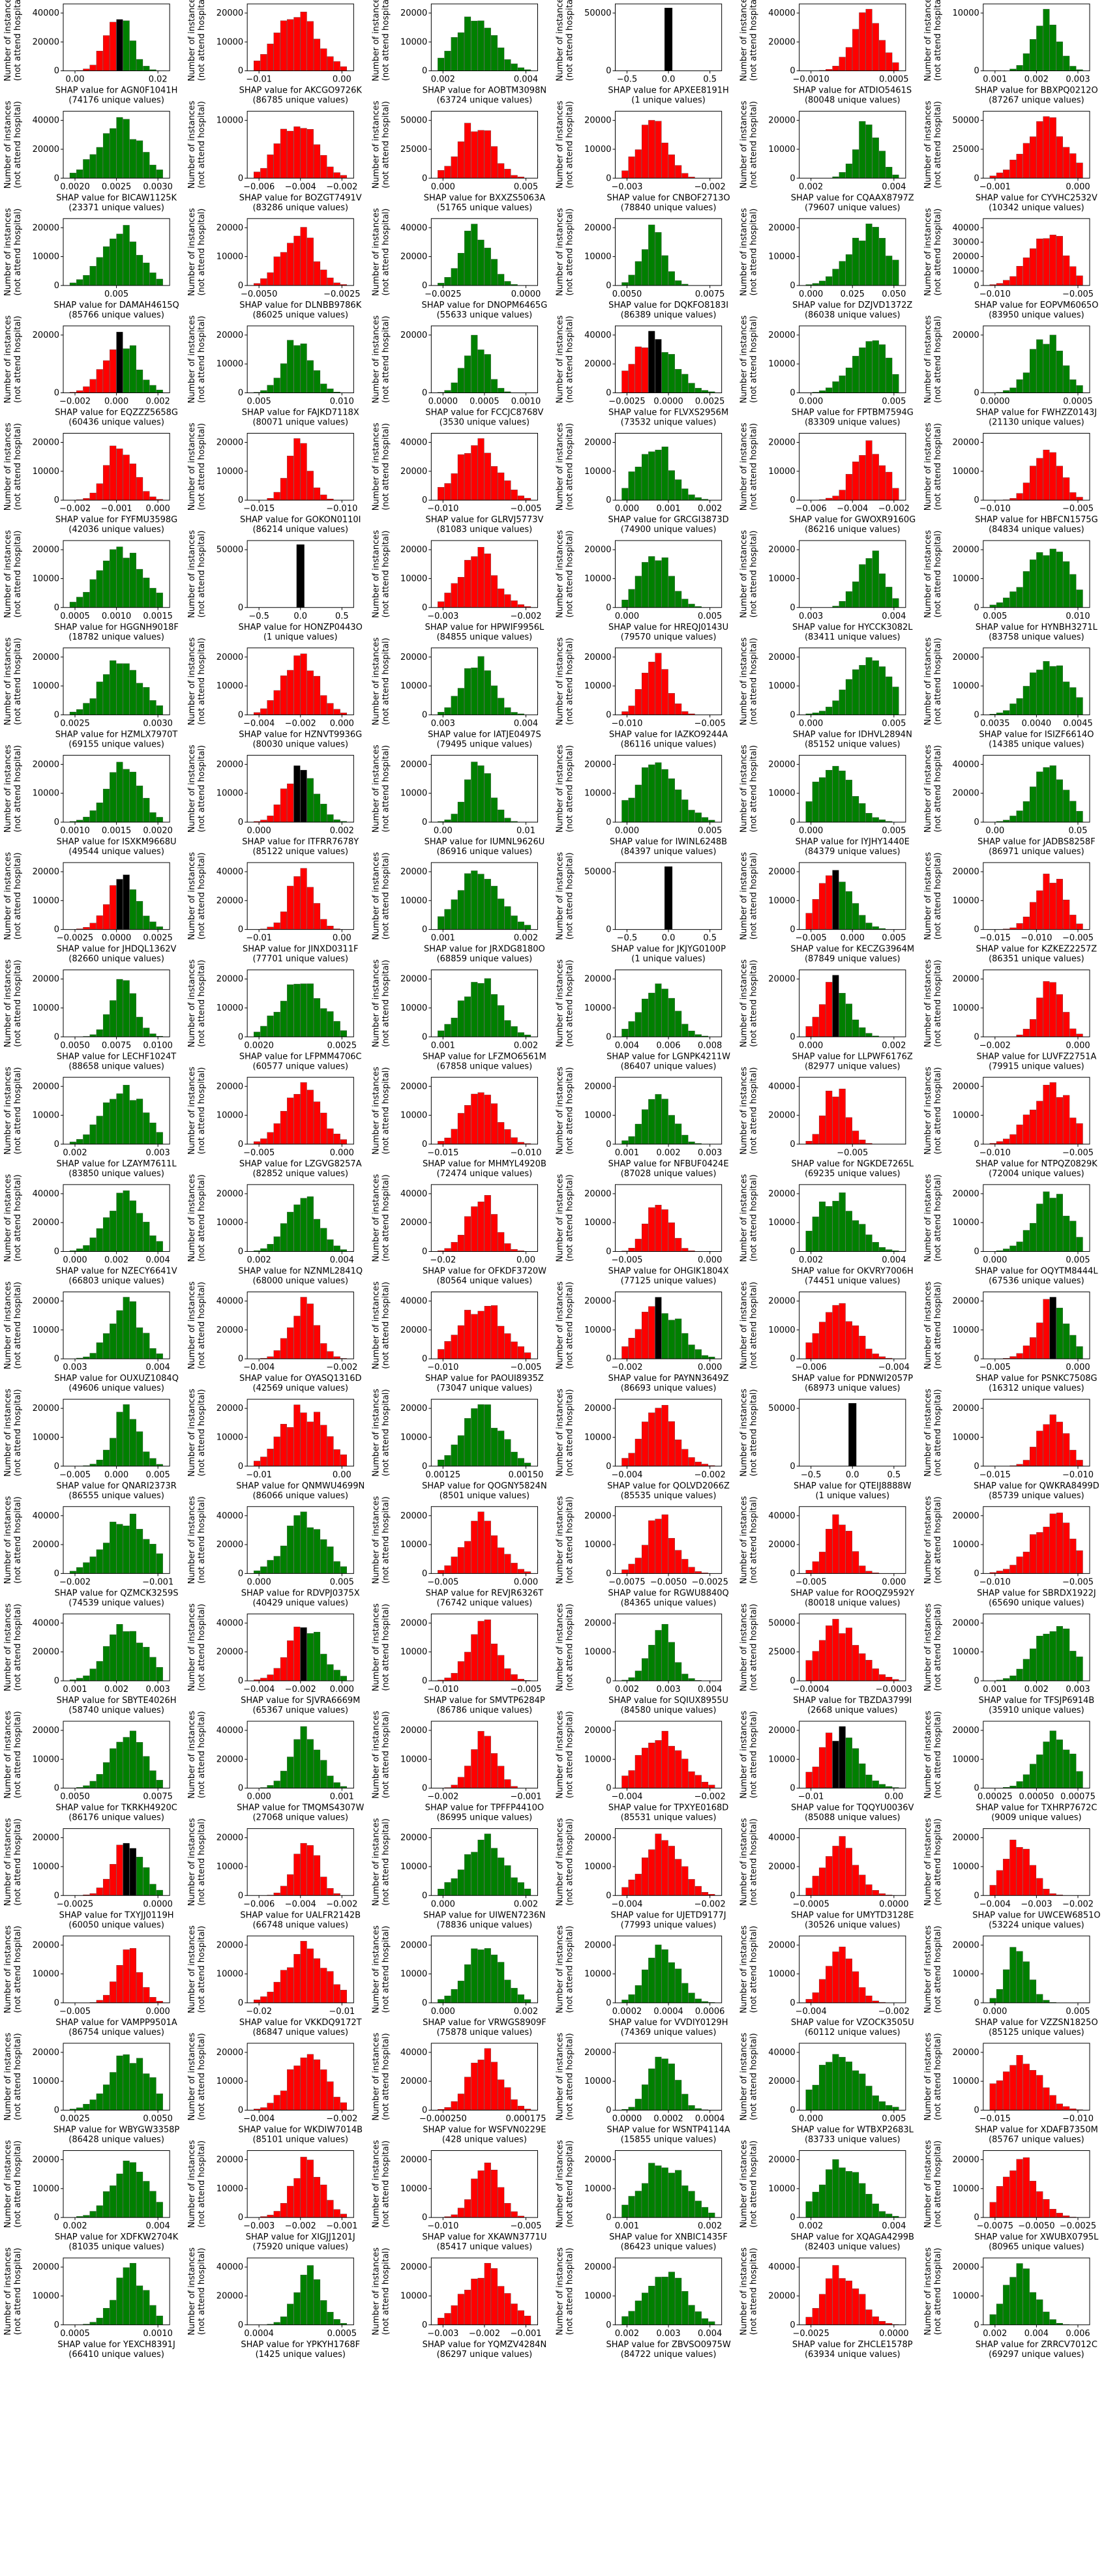  What do you see at coordinates (484, 734) in the screenshot?
I see `x-axis-label: SHAP value for IATJE0497S` at bounding box center [484, 734].